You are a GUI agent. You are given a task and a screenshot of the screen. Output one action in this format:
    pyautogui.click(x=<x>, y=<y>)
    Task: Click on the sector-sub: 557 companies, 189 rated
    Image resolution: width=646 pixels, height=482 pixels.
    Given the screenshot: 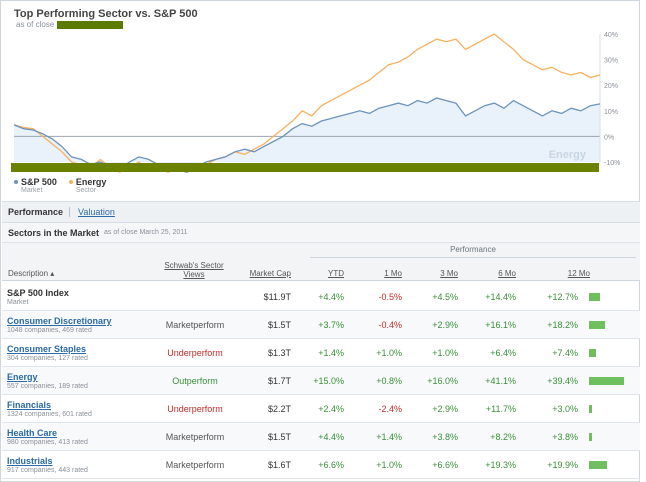 What is the action you would take?
    pyautogui.click(x=47, y=386)
    